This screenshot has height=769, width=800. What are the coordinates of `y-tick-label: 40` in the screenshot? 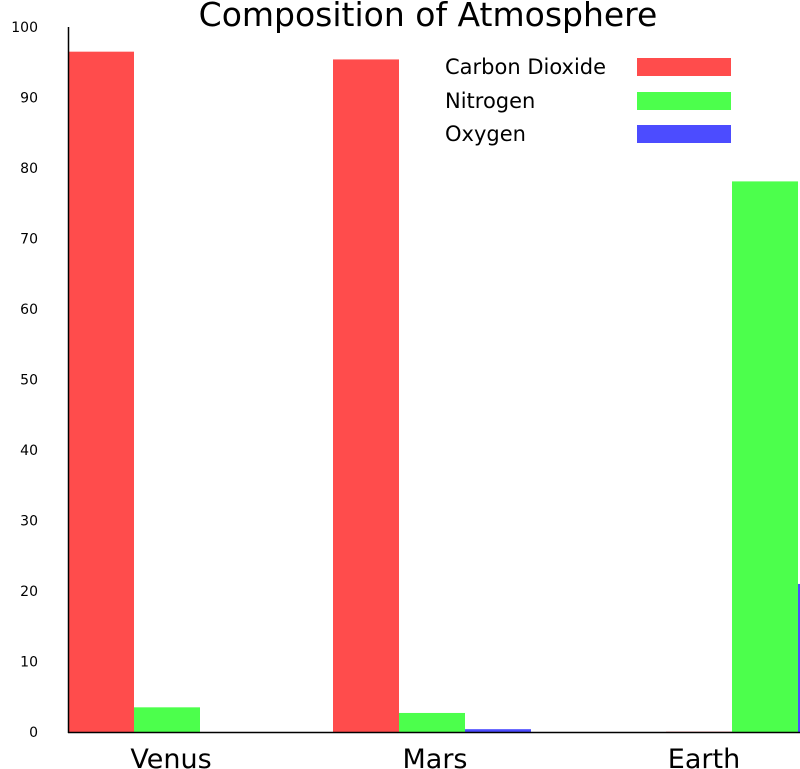 It's located at (29, 451).